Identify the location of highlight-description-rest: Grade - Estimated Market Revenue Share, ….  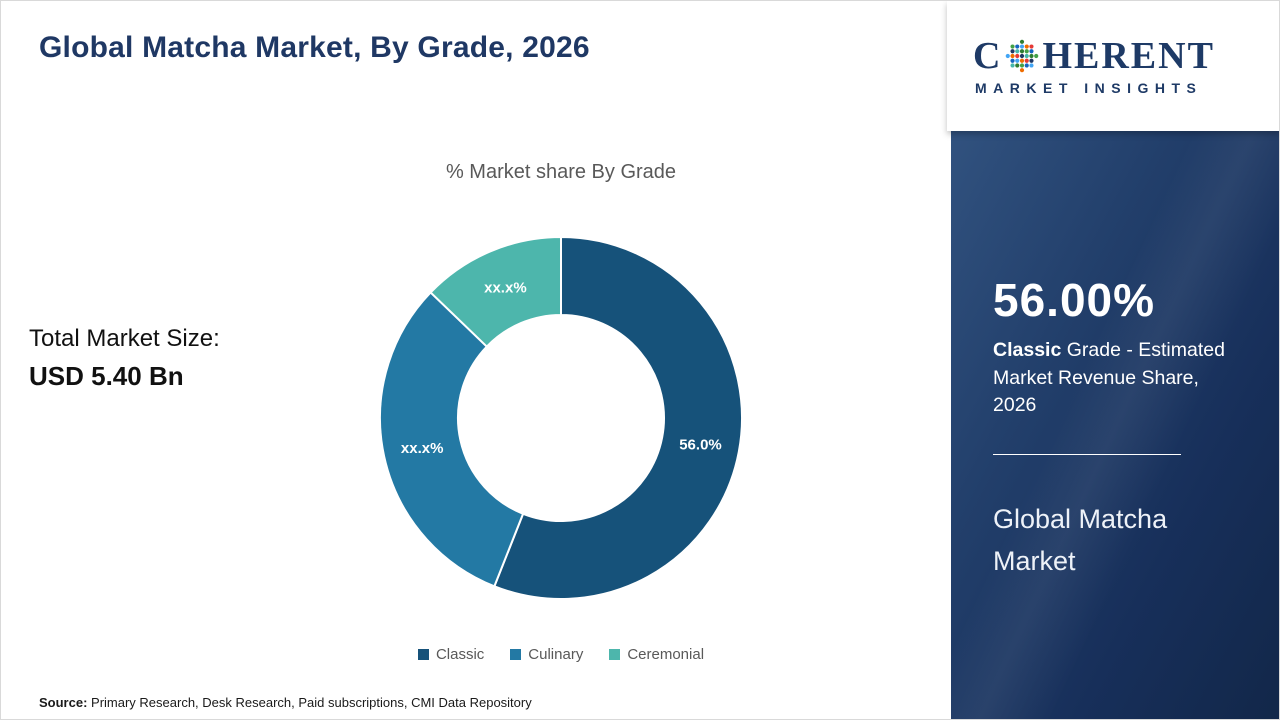
(1109, 378).